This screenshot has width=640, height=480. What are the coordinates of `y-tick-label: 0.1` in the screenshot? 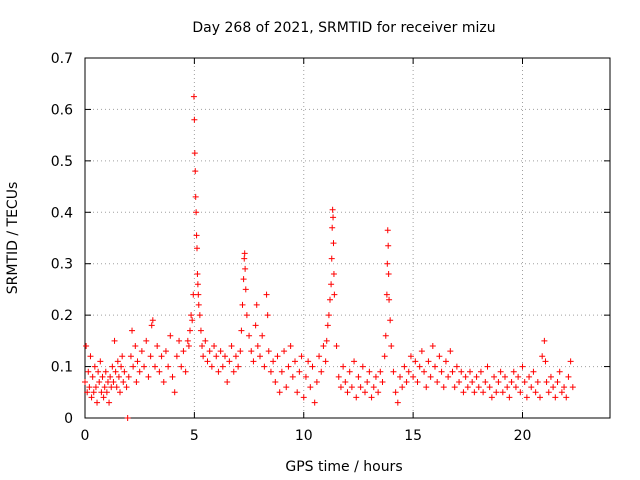 It's located at (62, 368).